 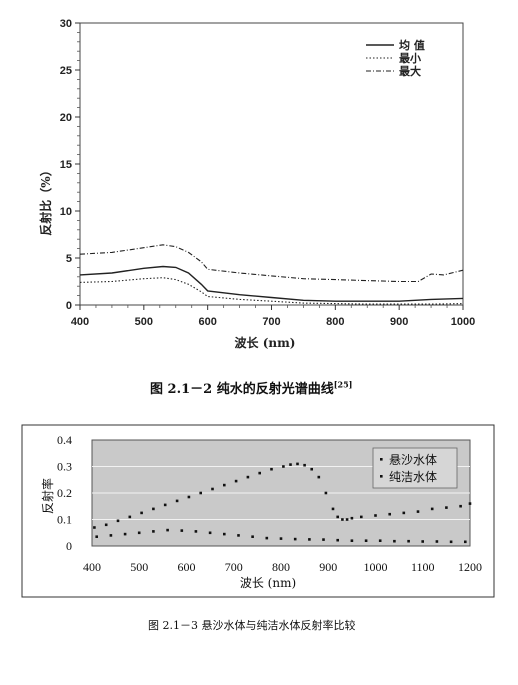 I want to click on x-tick-label: 1100, so click(x=423, y=567).